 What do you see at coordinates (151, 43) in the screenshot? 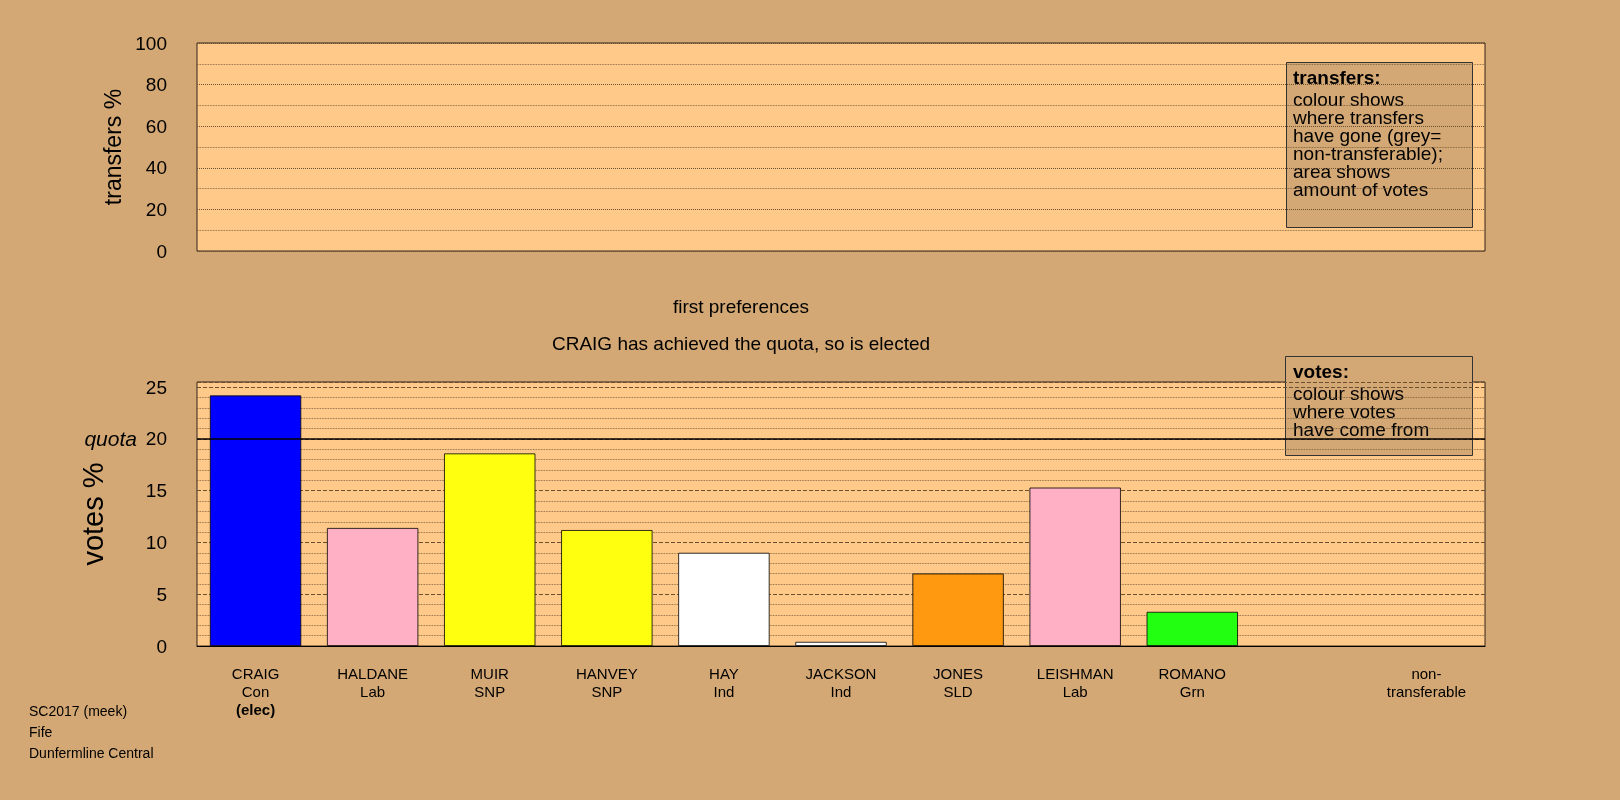
I see `y-tick-label: 100` at bounding box center [151, 43].